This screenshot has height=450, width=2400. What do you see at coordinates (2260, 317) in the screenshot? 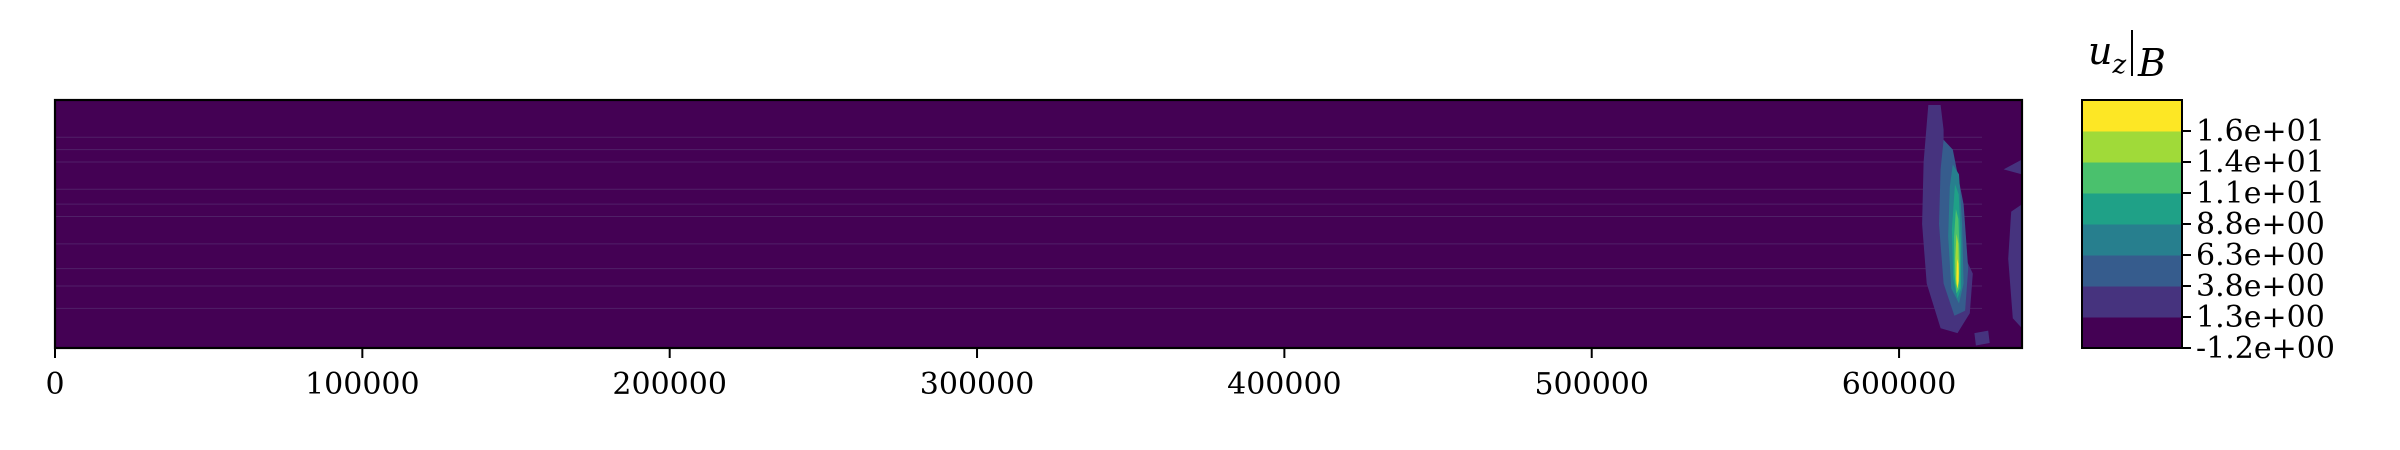
I see `colorbar-tick-label: 1.3e+00` at bounding box center [2260, 317].